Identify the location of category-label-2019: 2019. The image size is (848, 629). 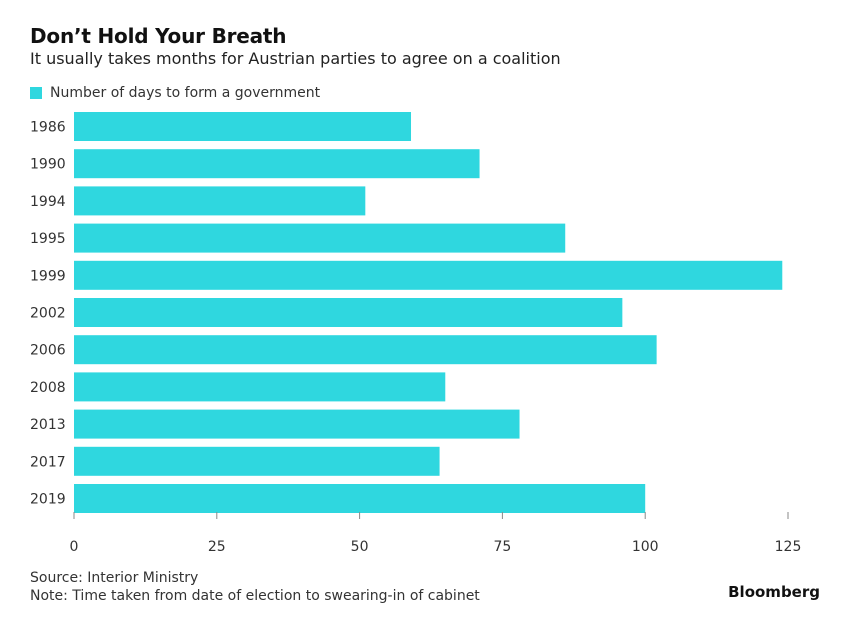
(48, 500).